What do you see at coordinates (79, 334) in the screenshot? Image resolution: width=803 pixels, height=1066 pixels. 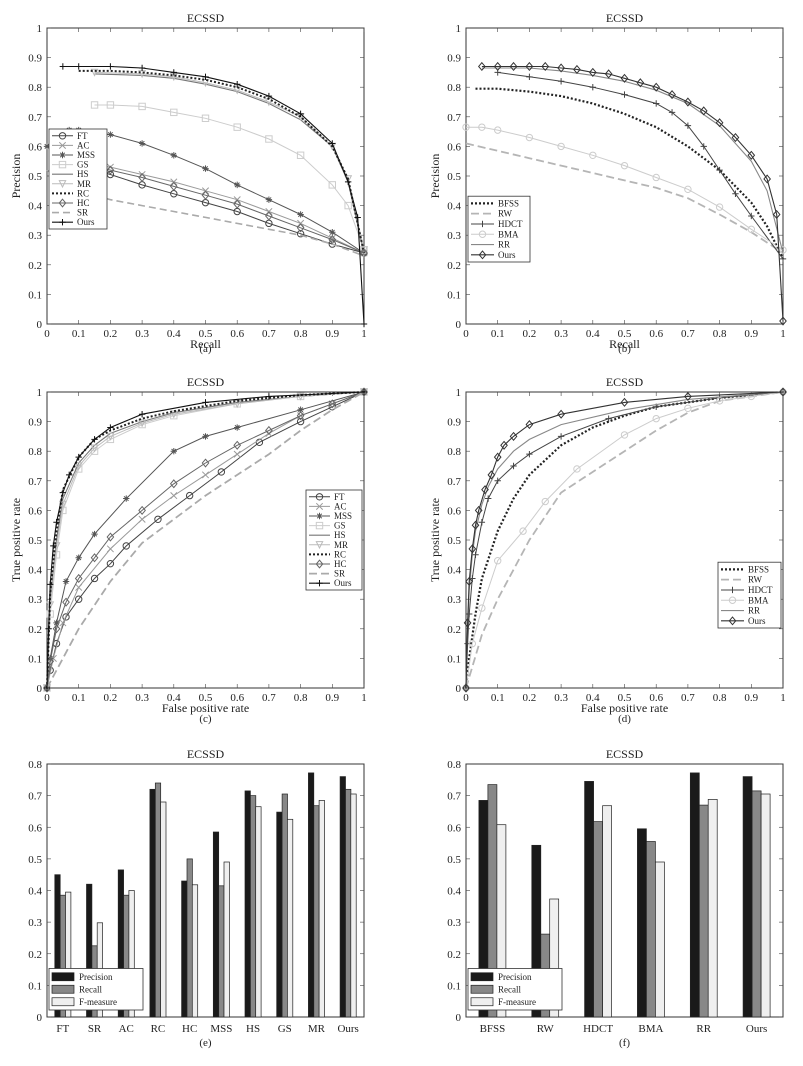 I see `x-tick-label: 0.1` at bounding box center [79, 334].